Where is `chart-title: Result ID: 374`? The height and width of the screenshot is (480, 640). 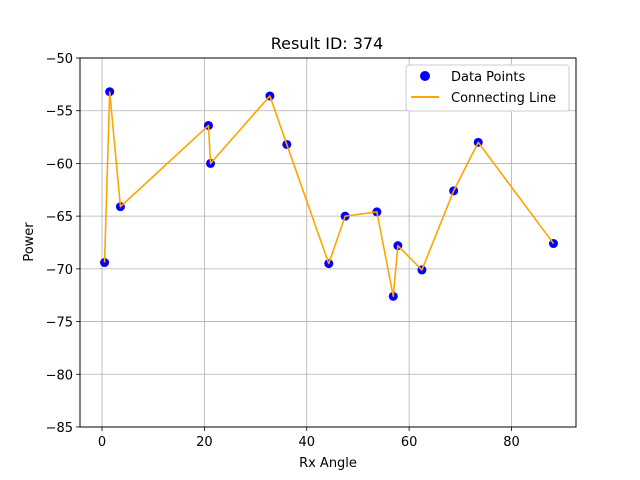 chart-title: Result ID: 374 is located at coordinates (327, 43).